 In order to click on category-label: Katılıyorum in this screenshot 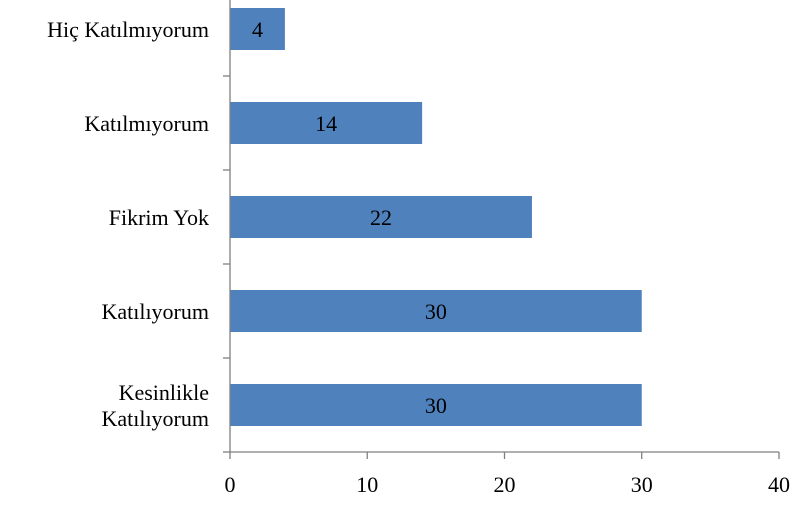, I will do `click(155, 311)`.